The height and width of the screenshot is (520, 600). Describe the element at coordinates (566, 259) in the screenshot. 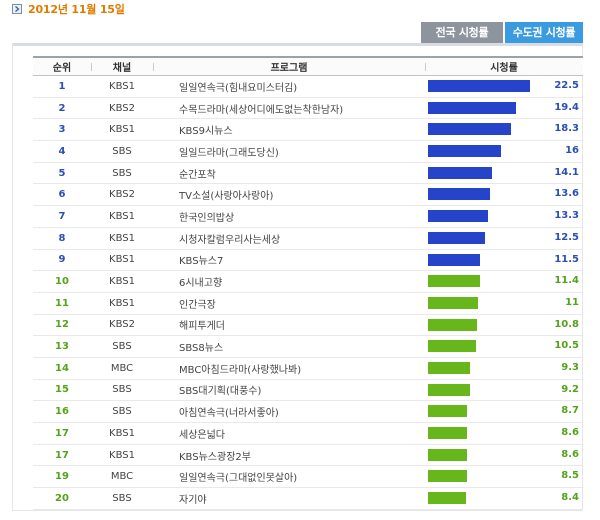

I see `rating-value: 11.5` at that location.